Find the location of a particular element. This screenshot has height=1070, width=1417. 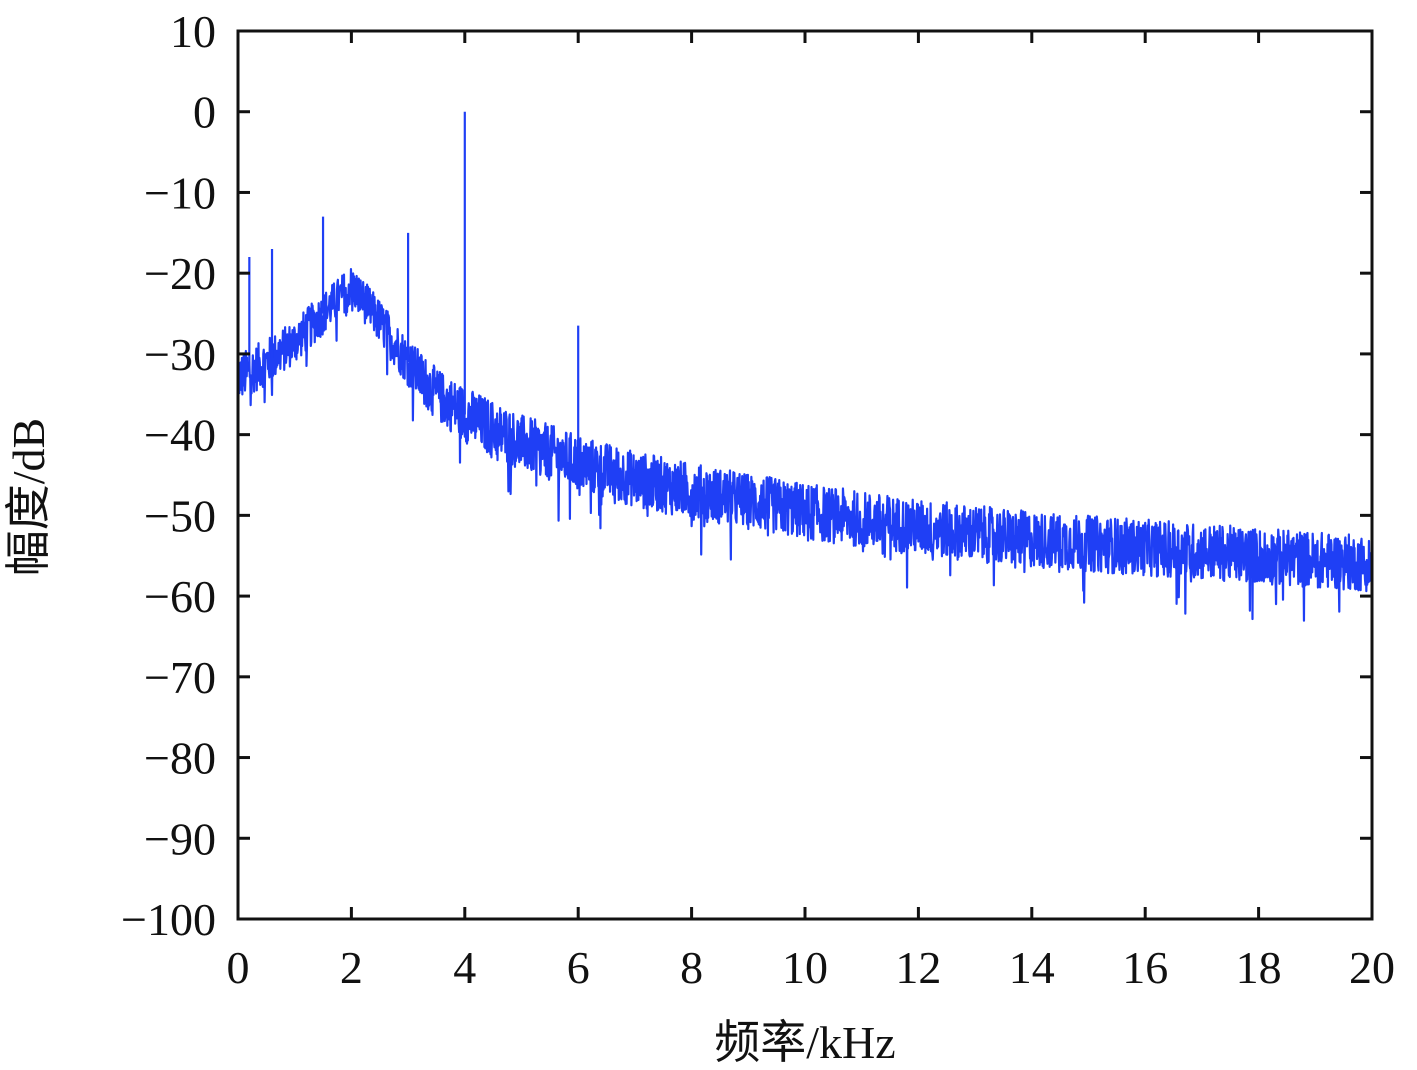

y-tick-label: −60 is located at coordinates (180, 596).